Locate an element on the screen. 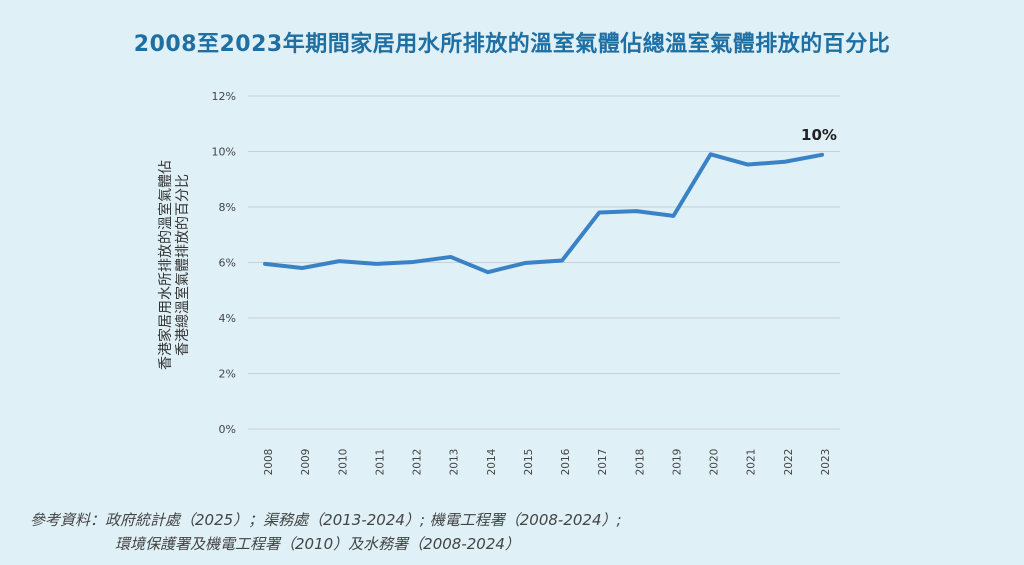  x-tick-label-2020: 2020 is located at coordinates (715, 462).